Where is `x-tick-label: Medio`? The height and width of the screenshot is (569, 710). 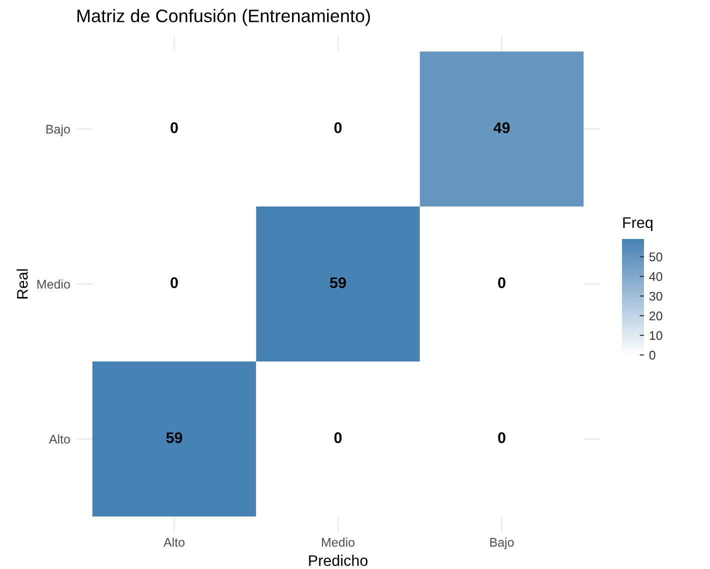
x-tick-label: Medio is located at coordinates (338, 542).